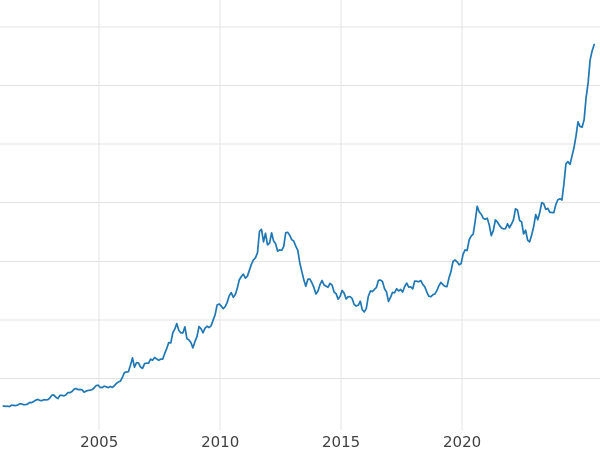 Image resolution: width=600 pixels, height=450 pixels. I want to click on x-tick-label: 2020, so click(462, 441).